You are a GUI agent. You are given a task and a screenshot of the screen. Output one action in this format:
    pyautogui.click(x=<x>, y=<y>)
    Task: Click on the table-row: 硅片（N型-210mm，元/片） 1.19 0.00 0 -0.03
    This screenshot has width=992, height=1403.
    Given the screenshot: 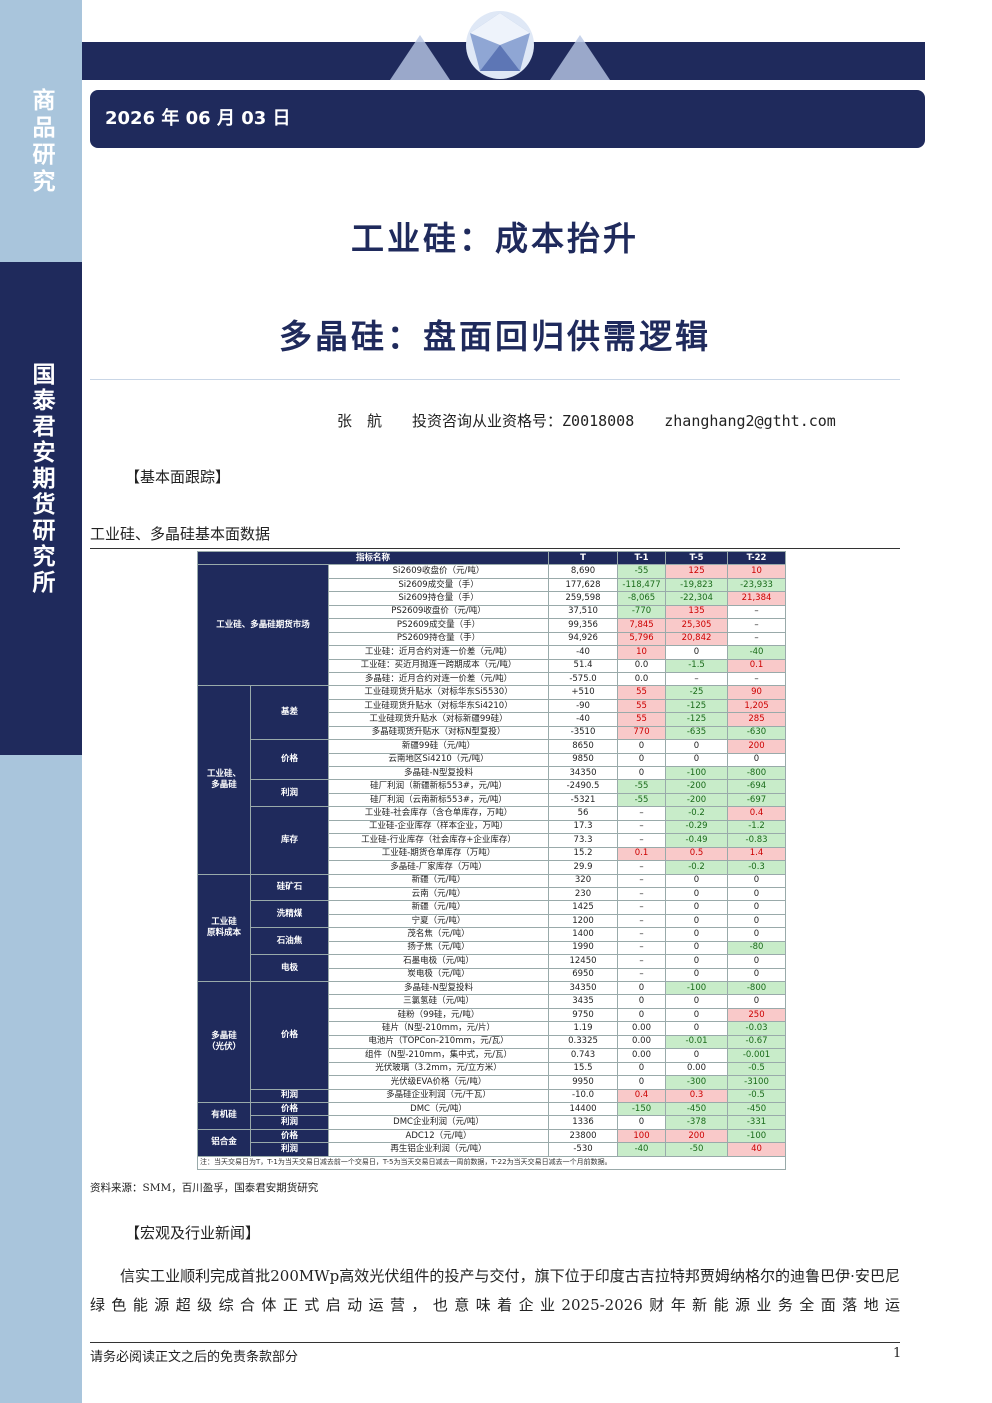 What is the action you would take?
    pyautogui.click(x=492, y=1028)
    